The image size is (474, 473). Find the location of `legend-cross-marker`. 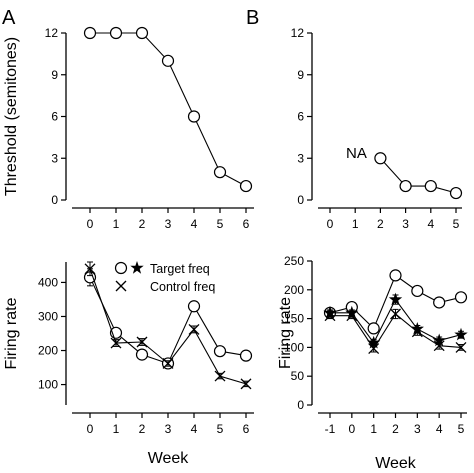

legend-cross-marker is located at coordinates (121, 286).